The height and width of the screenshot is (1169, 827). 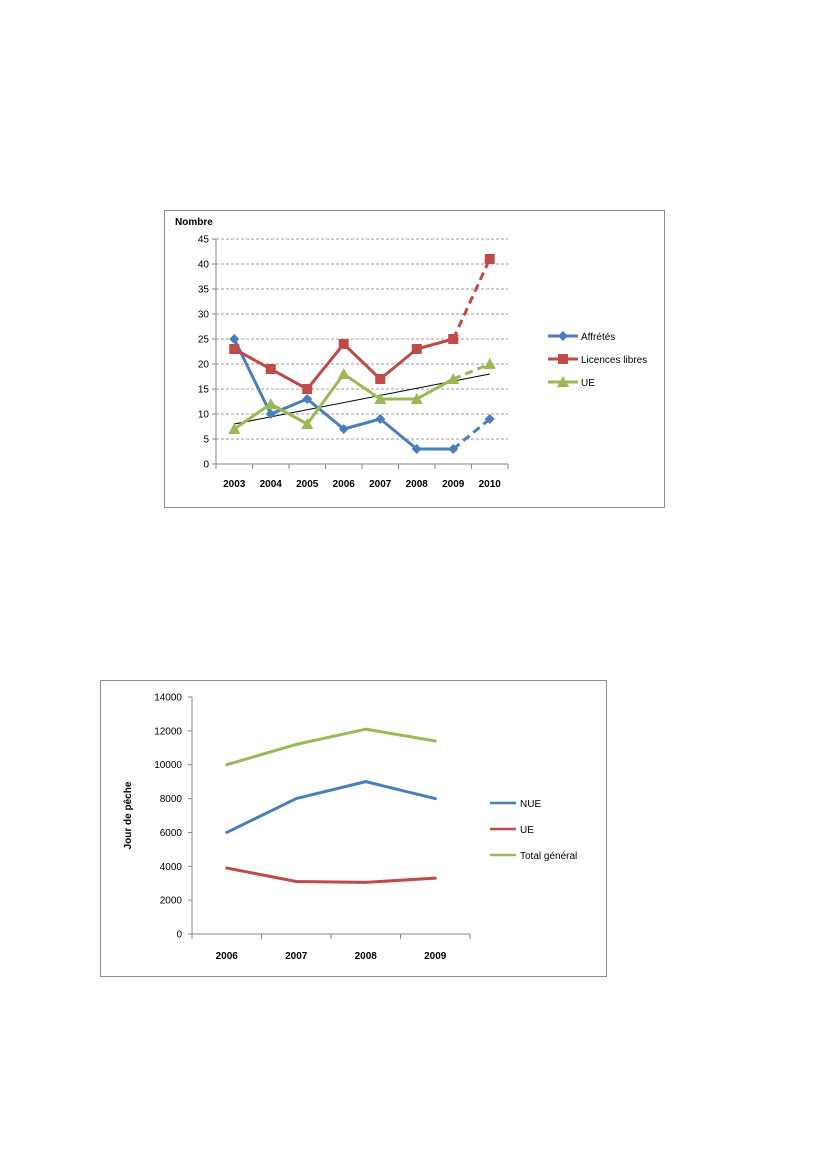 What do you see at coordinates (435, 956) in the screenshot?
I see `chart-2-x-tick-label: 2009` at bounding box center [435, 956].